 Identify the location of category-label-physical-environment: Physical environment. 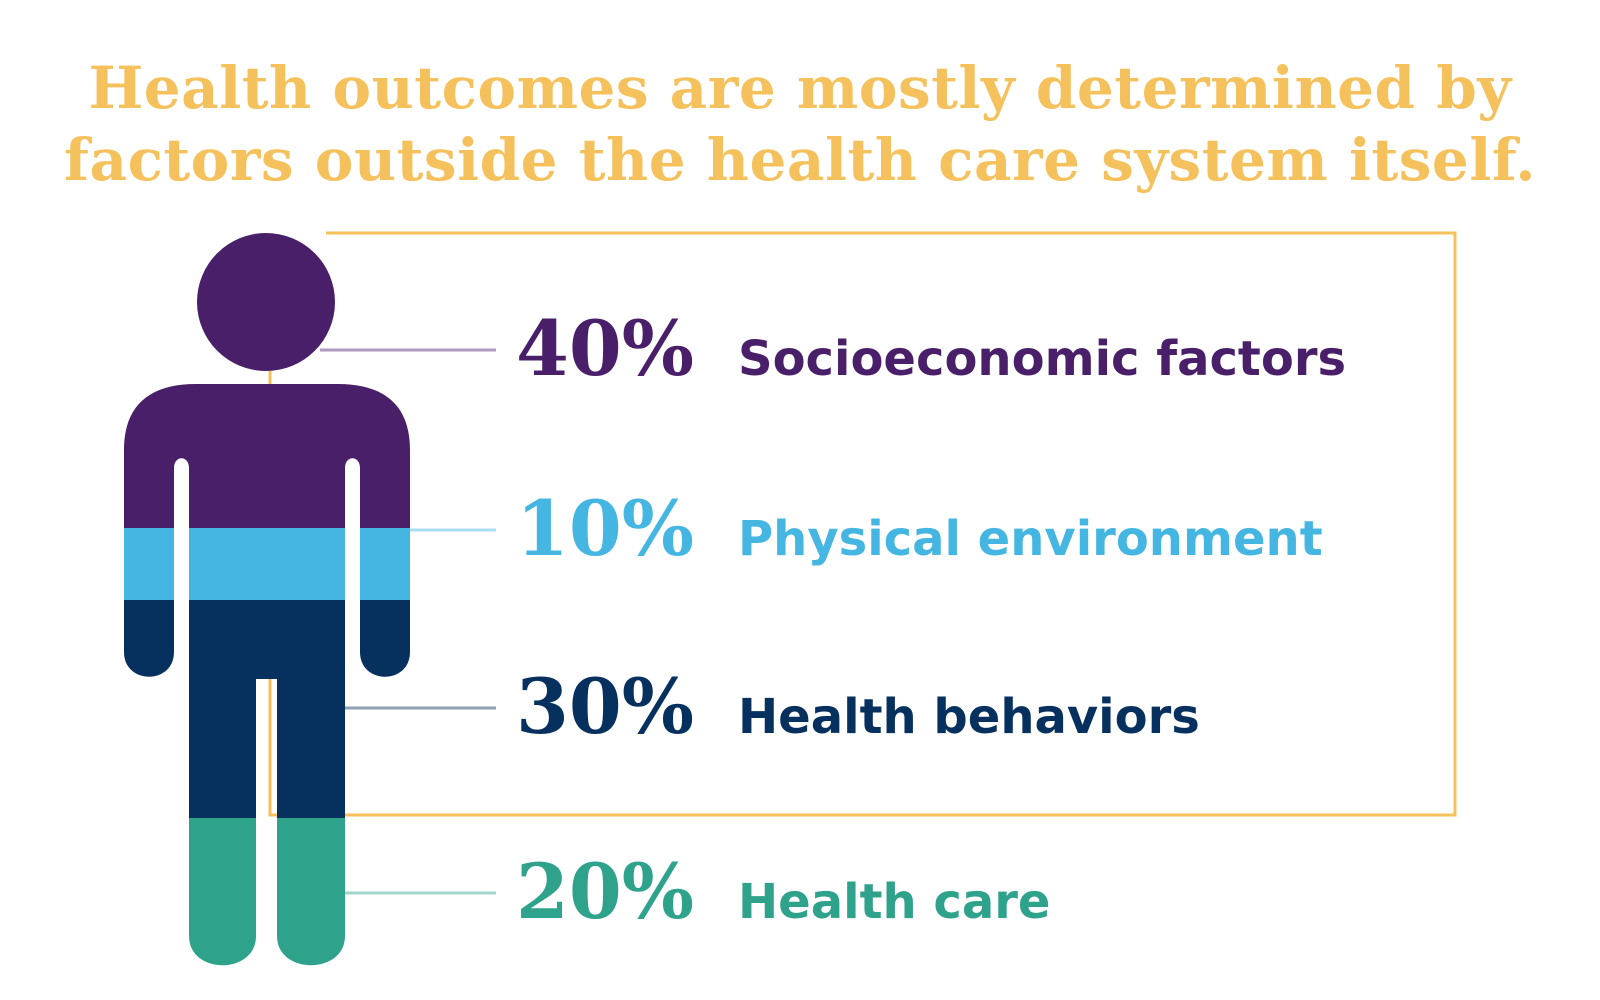
(1030, 539).